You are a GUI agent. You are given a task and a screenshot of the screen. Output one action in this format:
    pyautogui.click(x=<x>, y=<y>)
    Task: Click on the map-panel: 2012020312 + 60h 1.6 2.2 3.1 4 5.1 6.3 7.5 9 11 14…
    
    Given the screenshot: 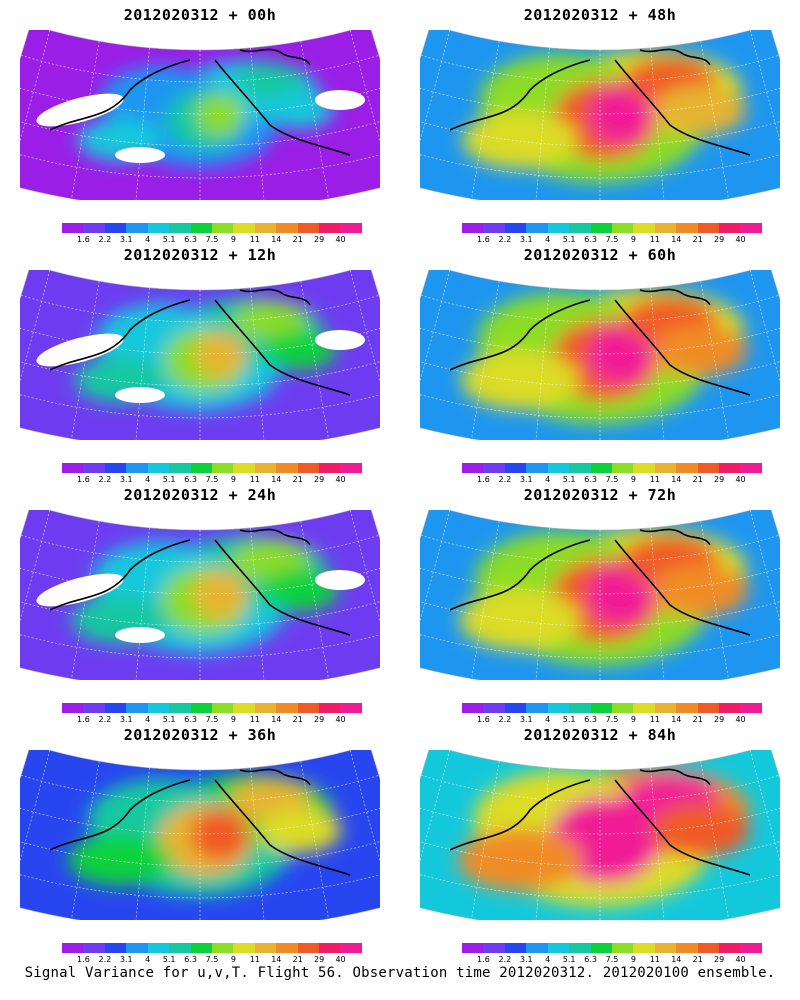 What is the action you would take?
    pyautogui.click(x=600, y=362)
    